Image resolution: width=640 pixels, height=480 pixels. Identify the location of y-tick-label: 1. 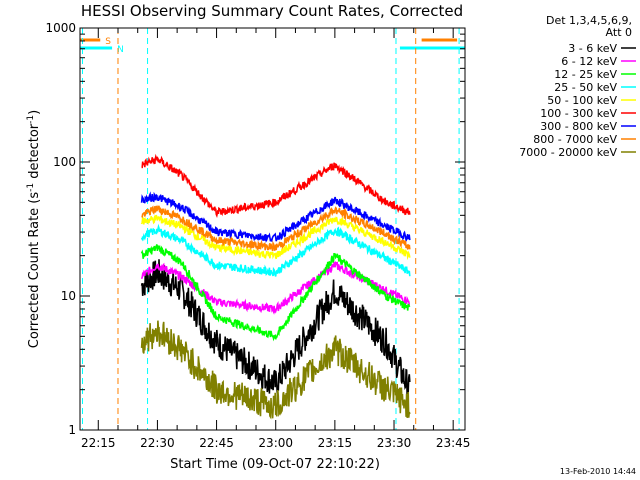
(72, 430).